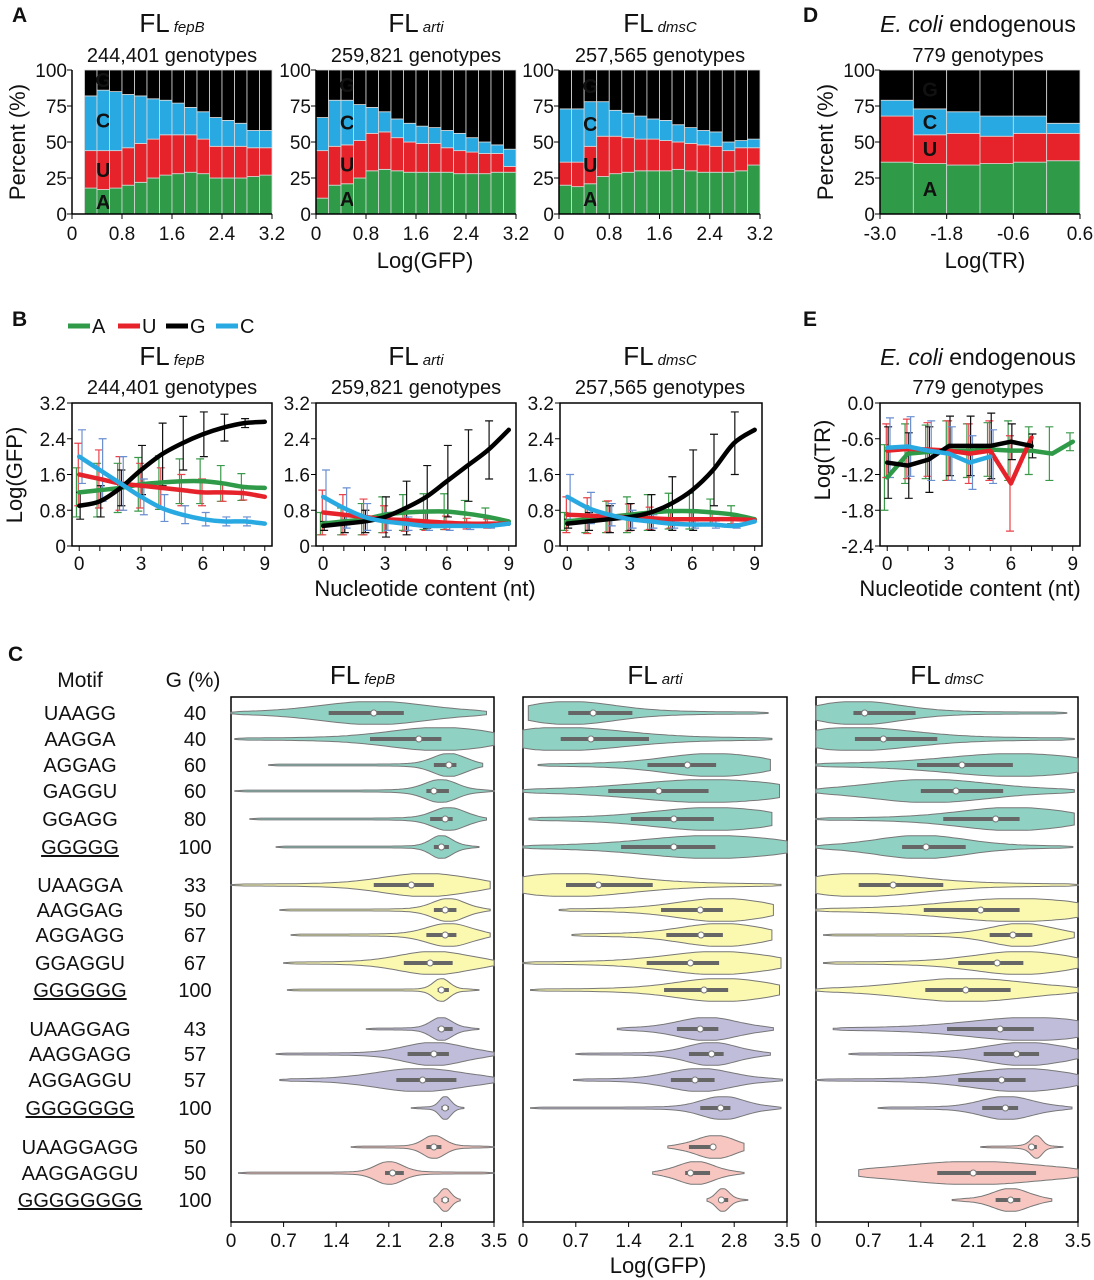 This screenshot has height=1280, width=1094. What do you see at coordinates (80, 936) in the screenshot?
I see `motif-label: AGGAGG` at bounding box center [80, 936].